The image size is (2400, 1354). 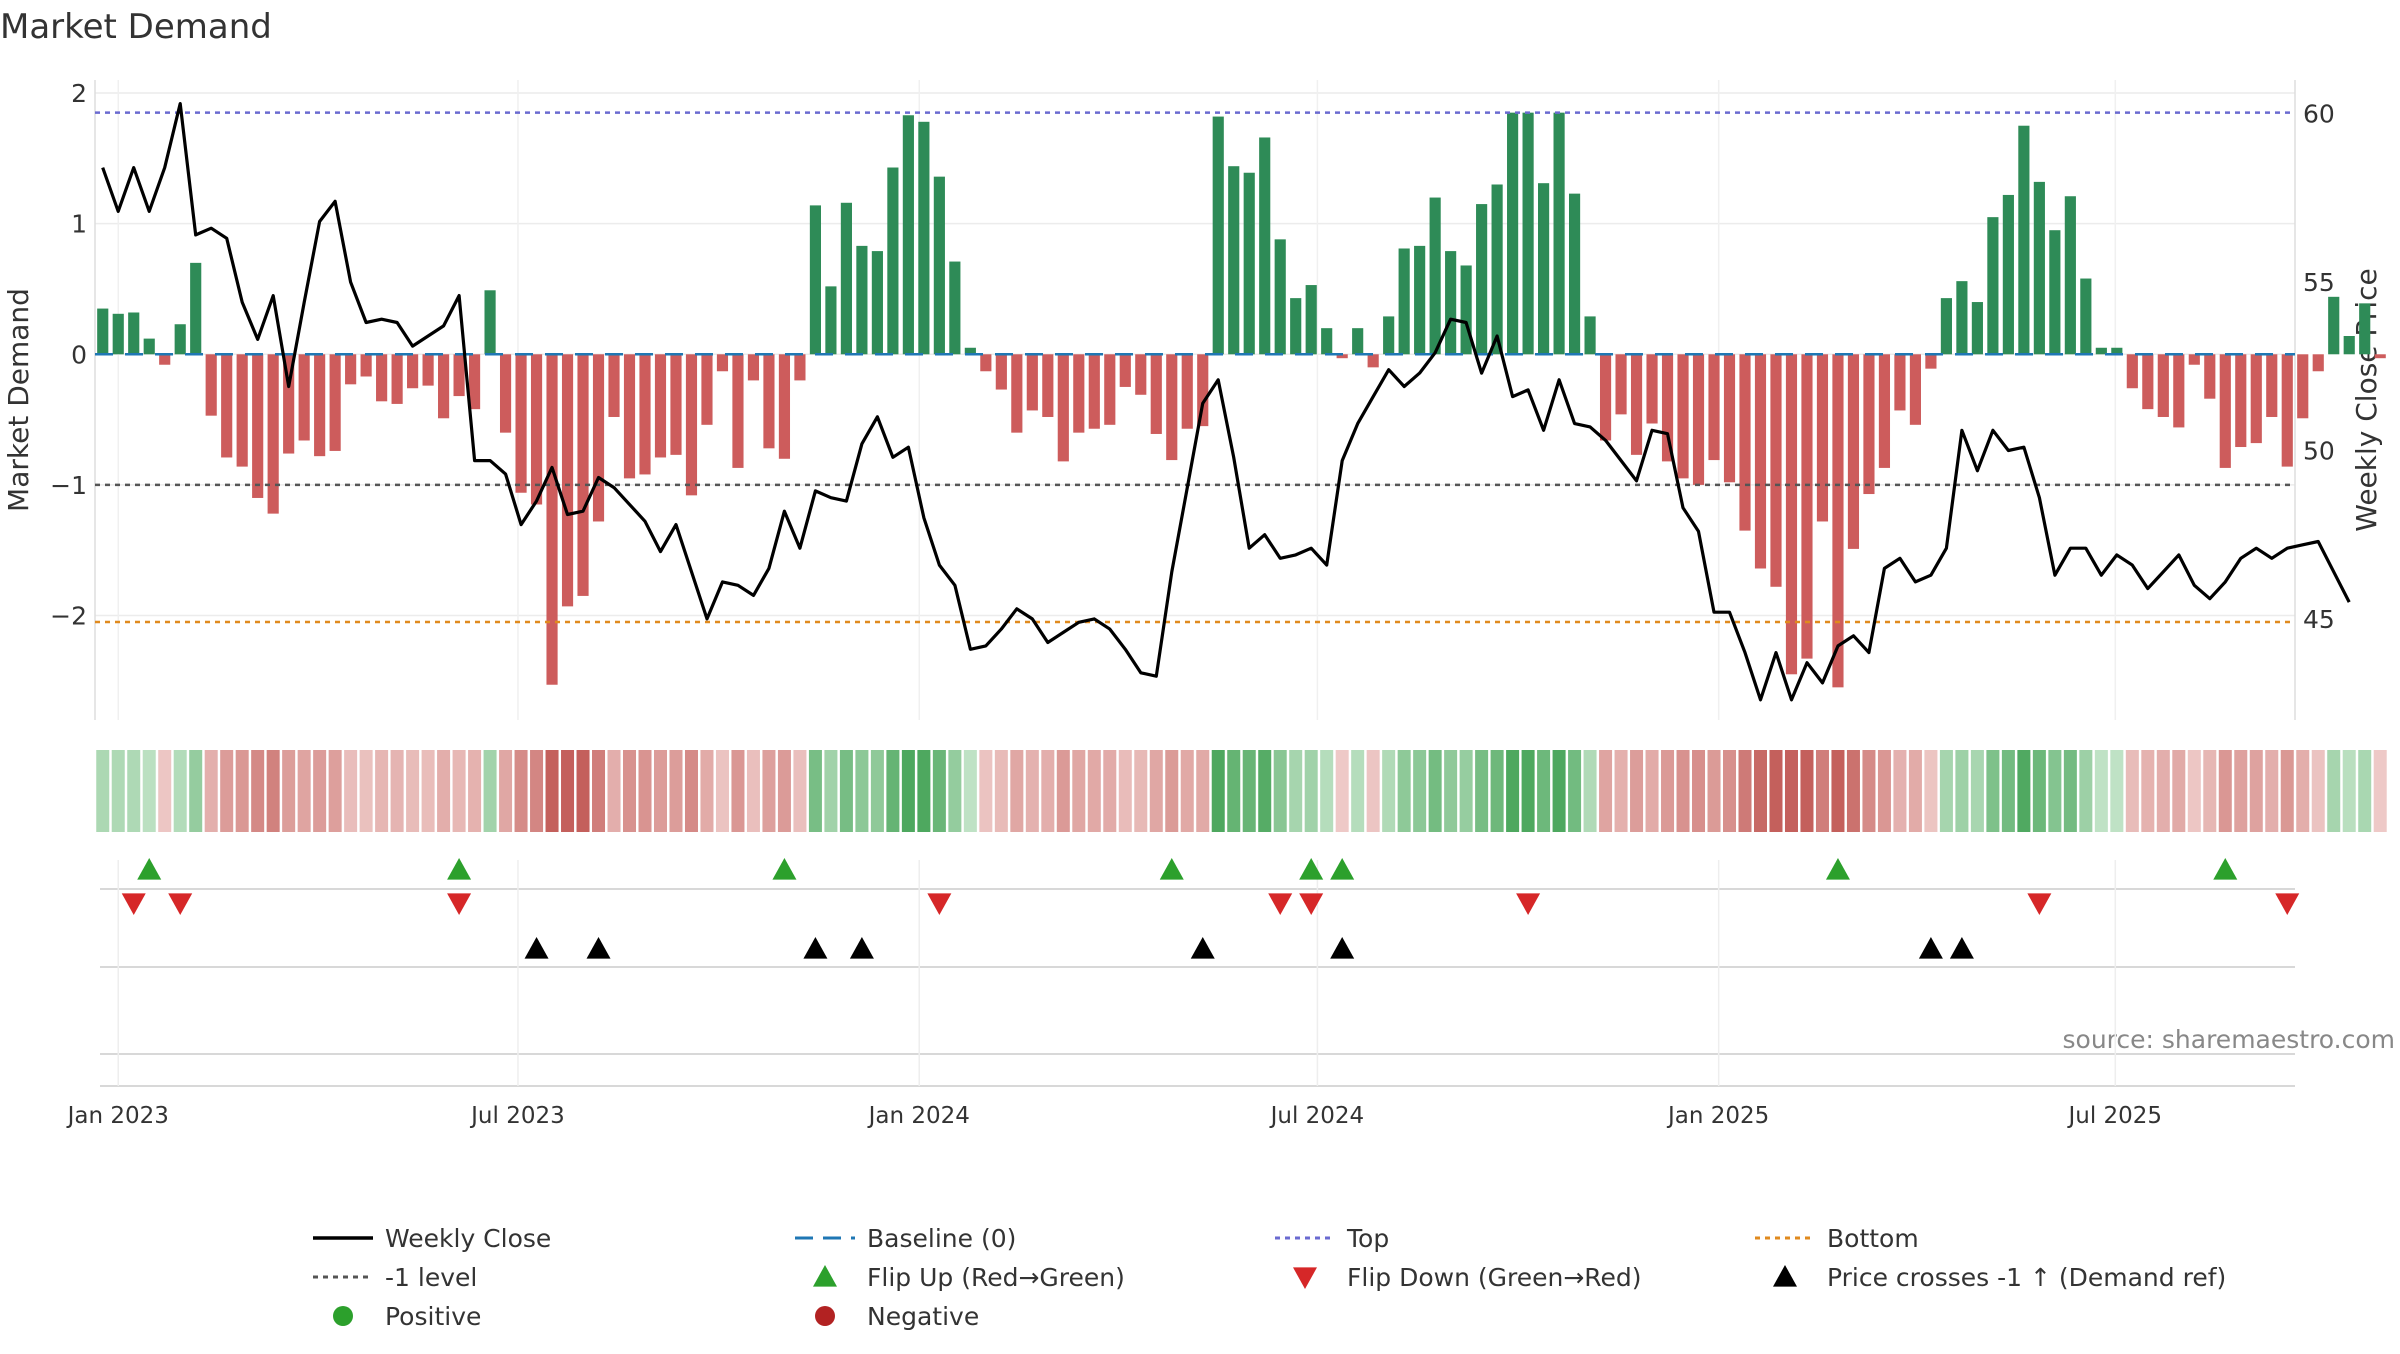 What do you see at coordinates (1367, 1238) in the screenshot?
I see `legend-top-label: Top` at bounding box center [1367, 1238].